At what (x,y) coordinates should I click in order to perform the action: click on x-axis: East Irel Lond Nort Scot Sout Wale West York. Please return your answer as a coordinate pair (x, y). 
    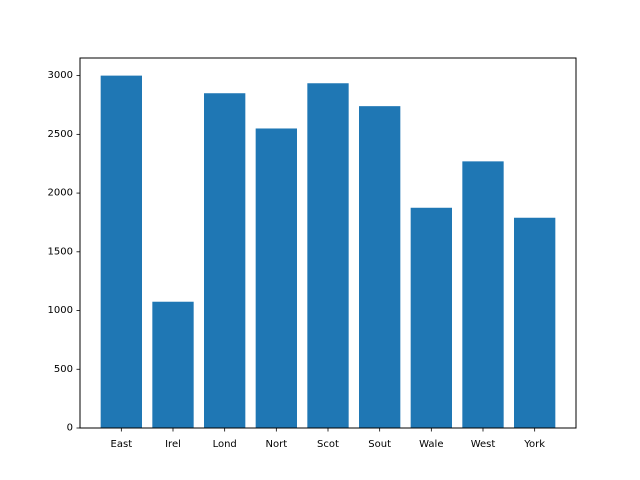
    Looking at the image, I should click on (328, 439).